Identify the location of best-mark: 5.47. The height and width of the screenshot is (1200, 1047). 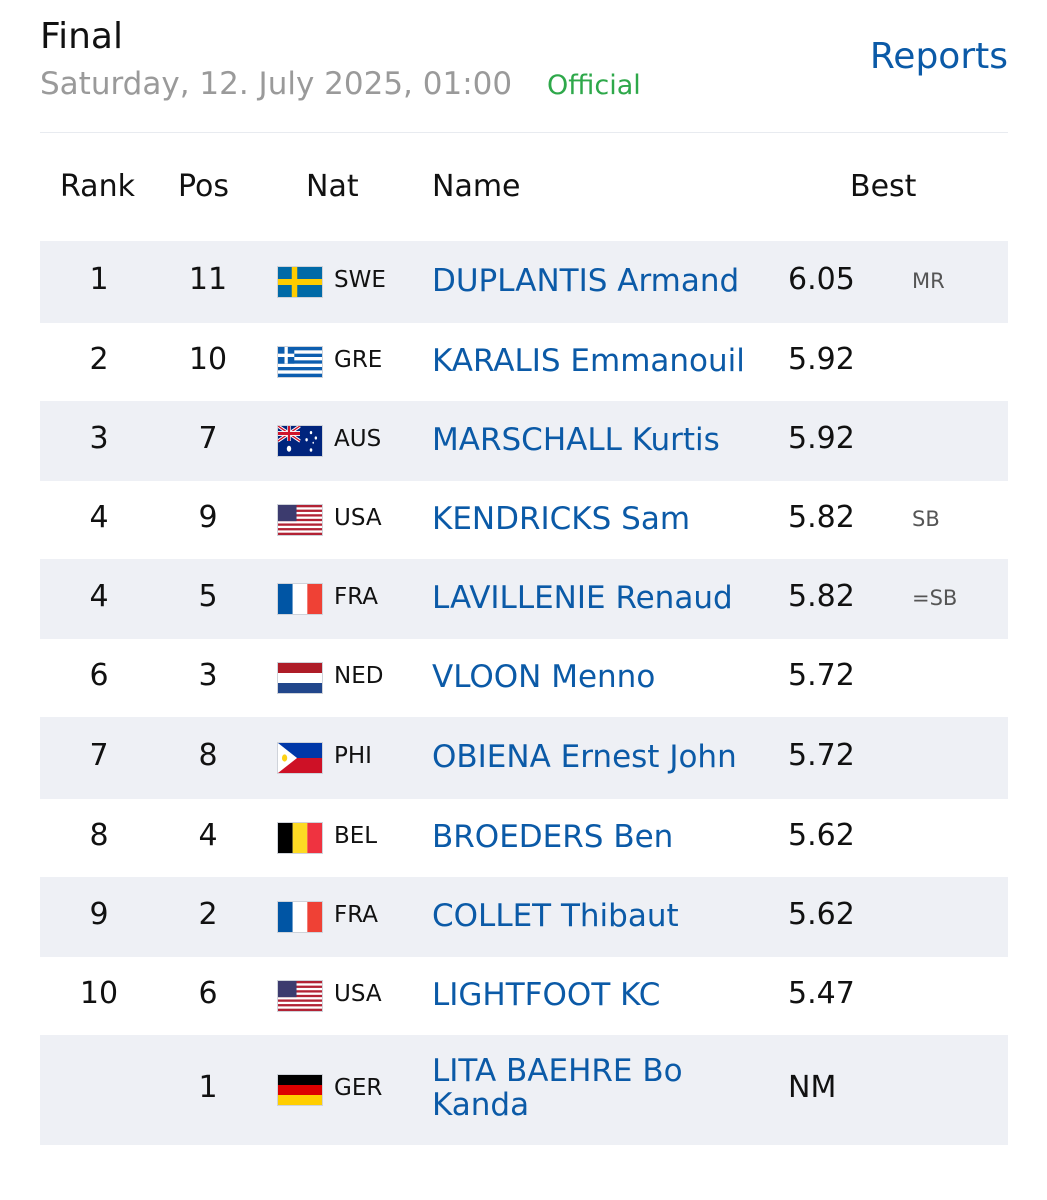
(821, 993).